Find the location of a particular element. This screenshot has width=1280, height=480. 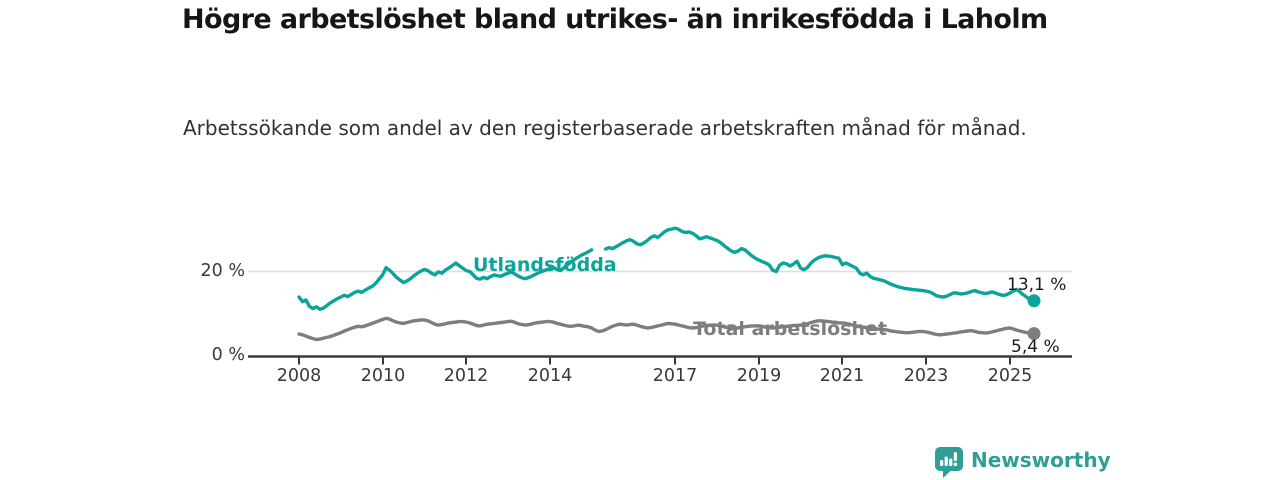

series-lines is located at coordinates (669, 284).